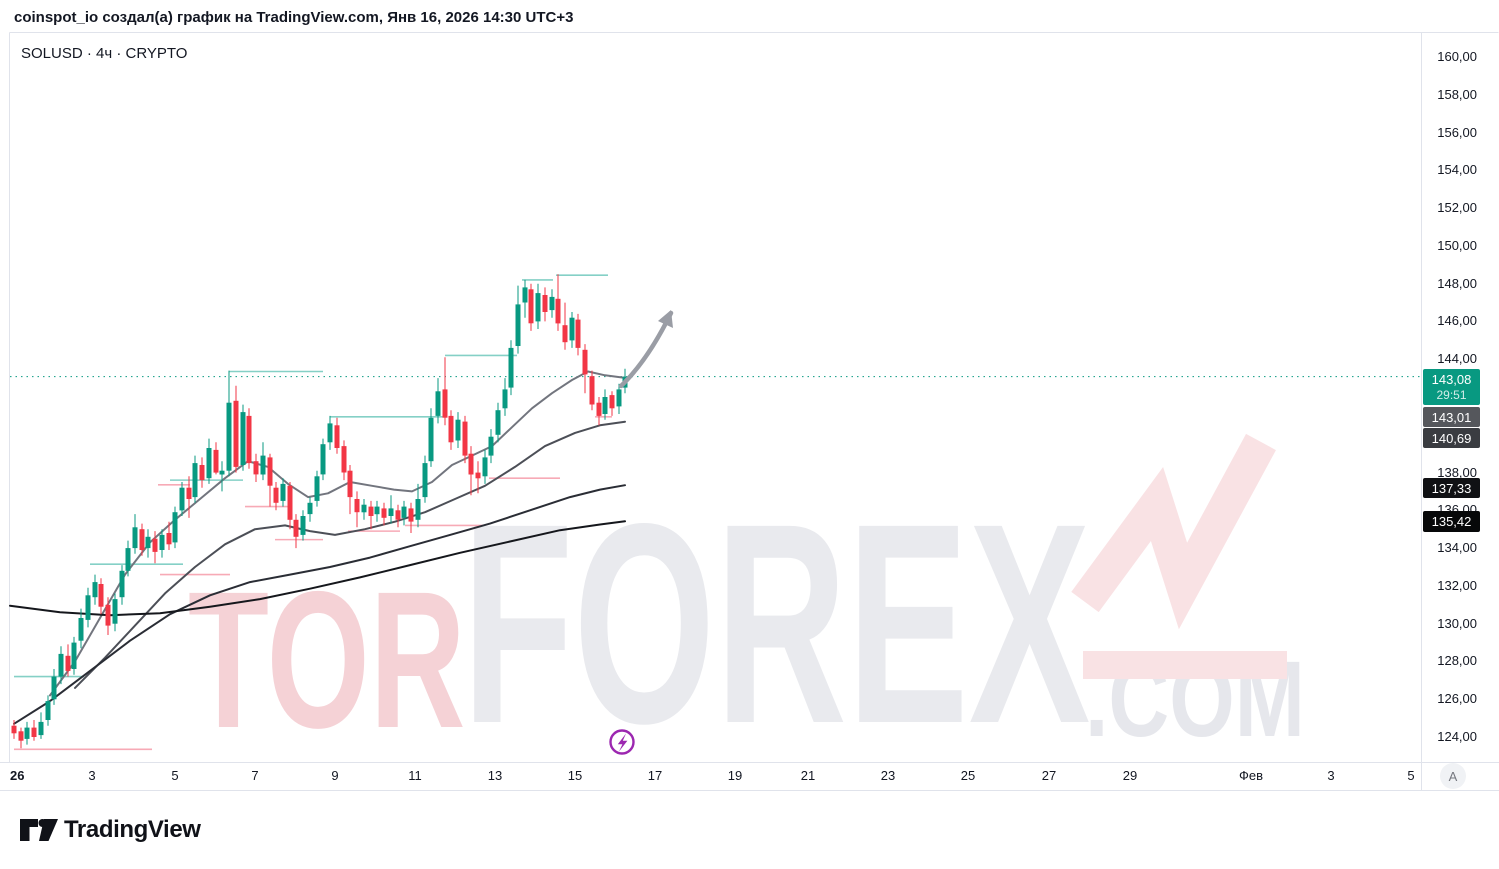  What do you see at coordinates (110, 830) in the screenshot?
I see `tradingview-logo: TradingView` at bounding box center [110, 830].